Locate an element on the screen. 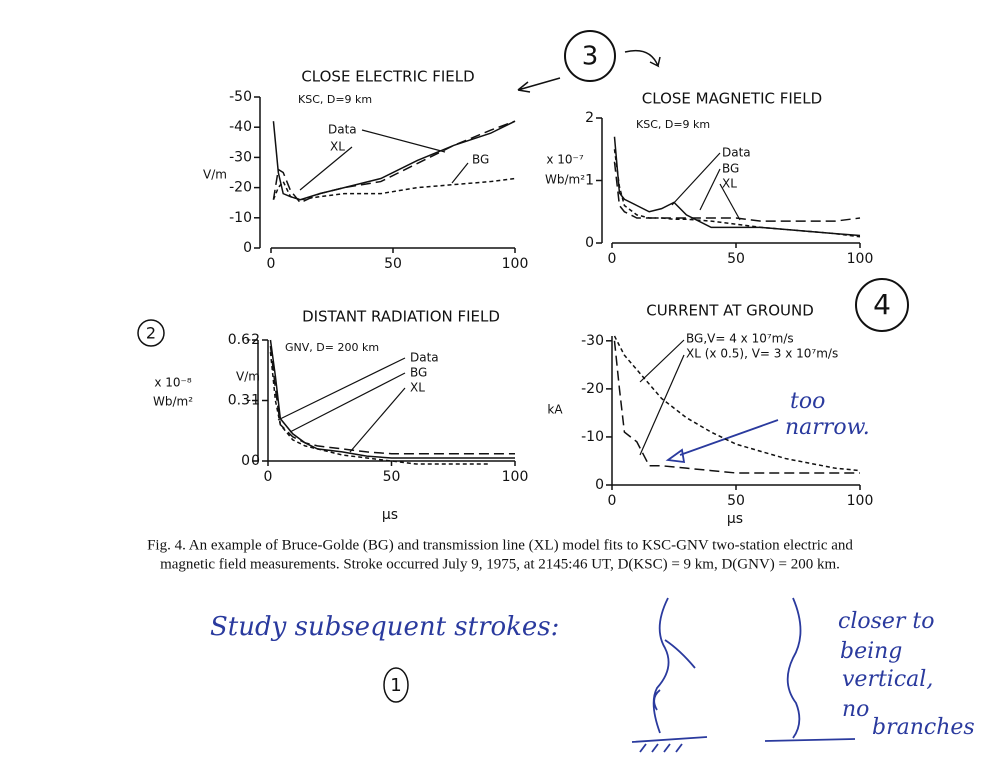 The width and height of the screenshot is (1008, 768). chart-title: CLOSE ELECTRIC FIELD is located at coordinates (387, 77).